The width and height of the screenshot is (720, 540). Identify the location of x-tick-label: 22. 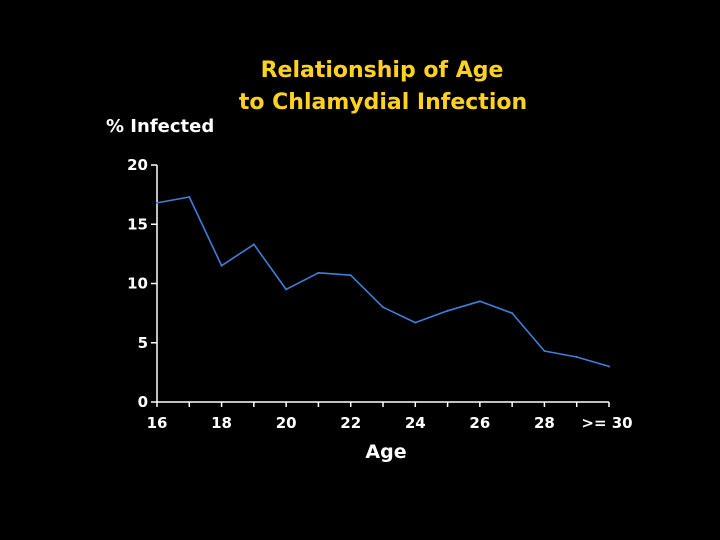
(350, 423).